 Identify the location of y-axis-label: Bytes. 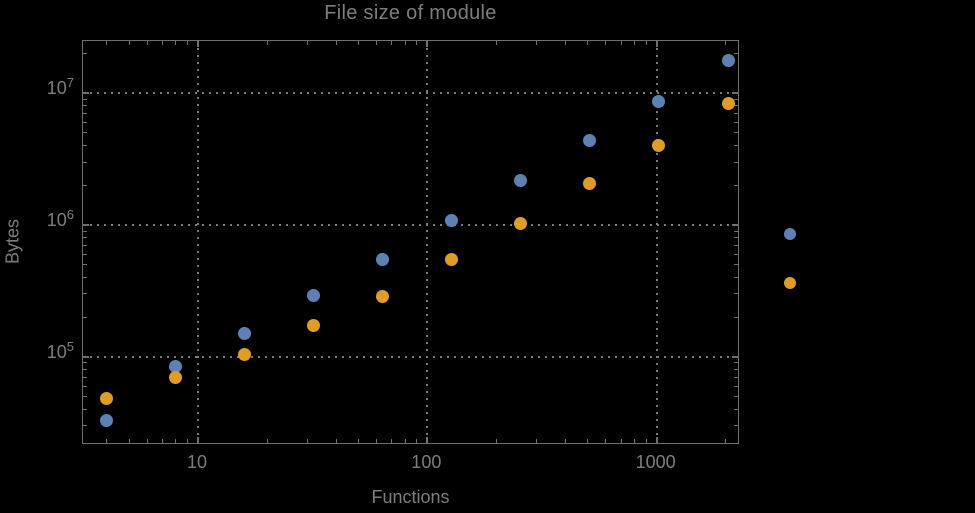
(12, 241).